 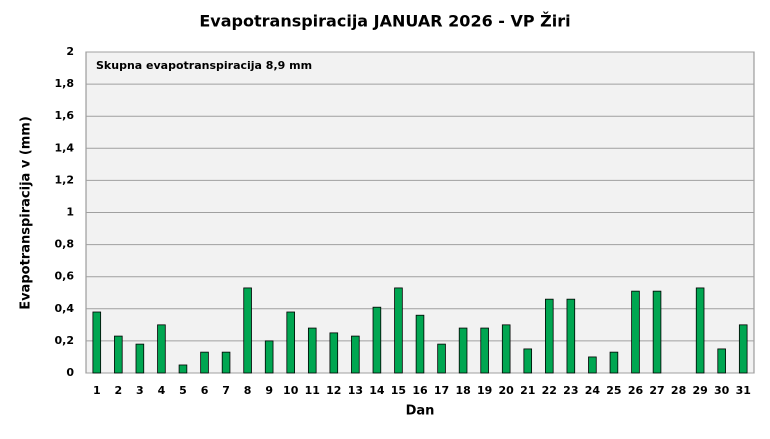 I want to click on x-tick-label: 7, so click(x=226, y=390).